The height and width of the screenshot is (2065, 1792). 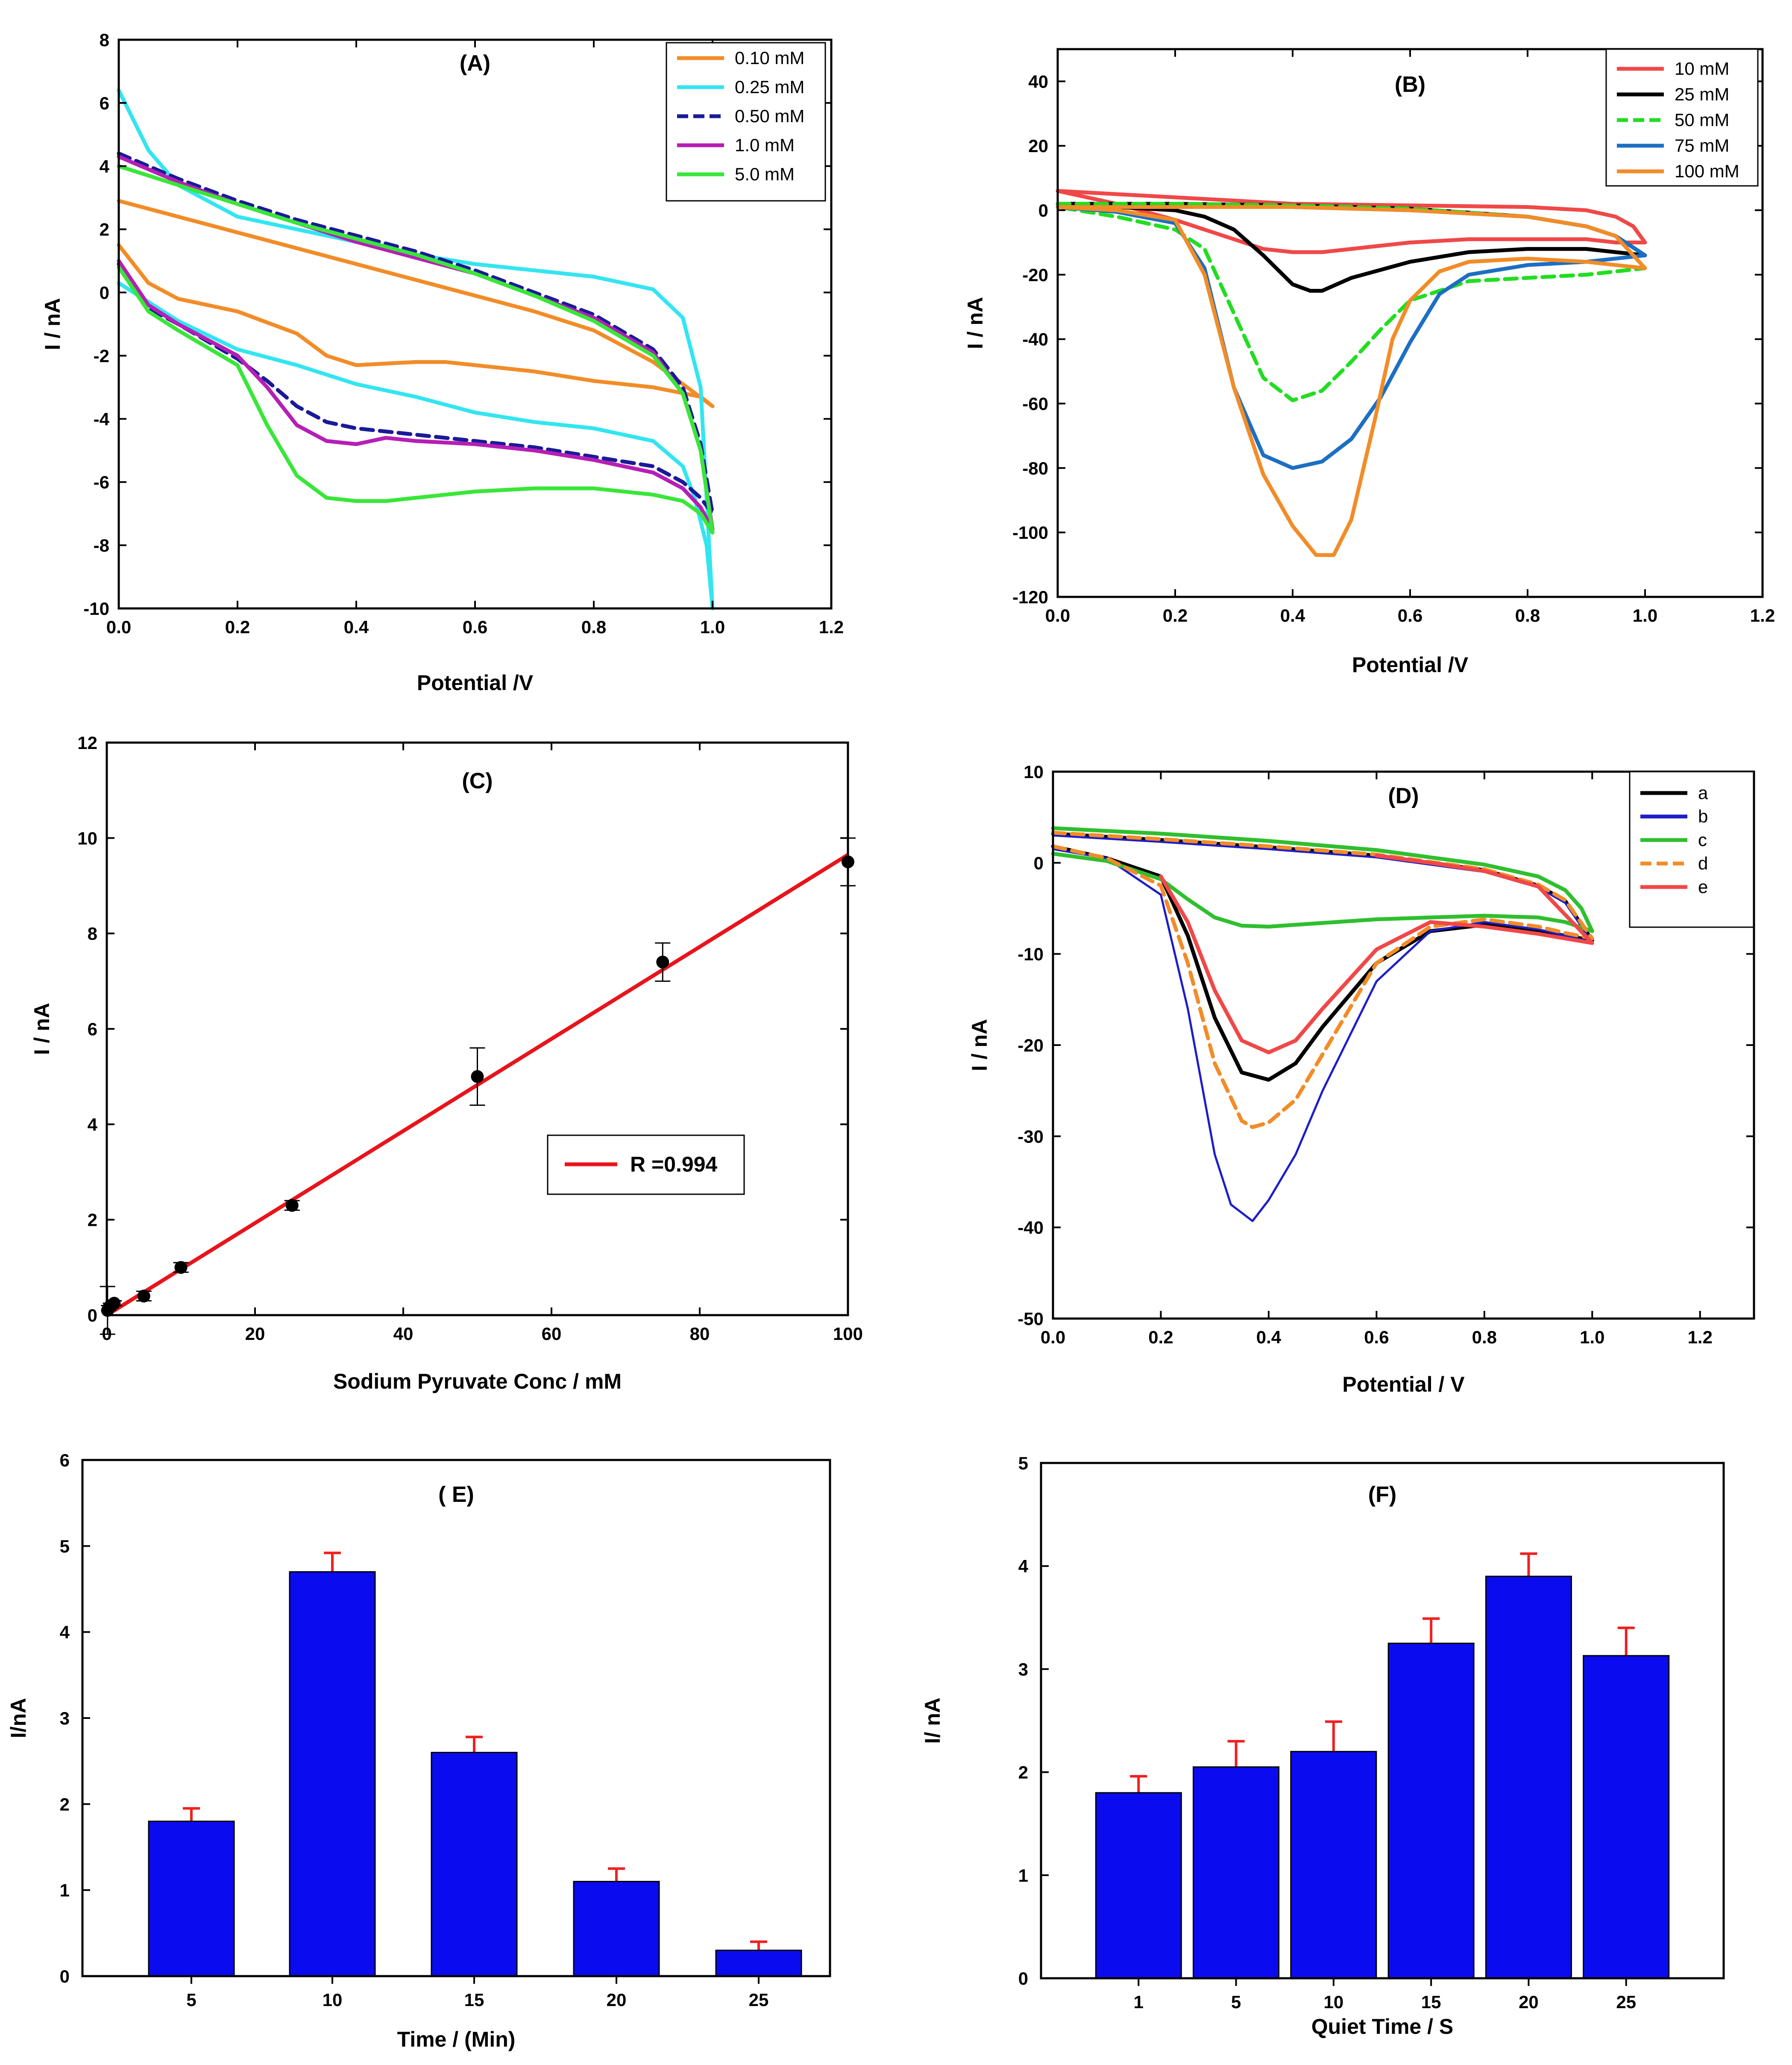 I want to click on y-tick-label-C: 8, so click(x=92, y=934).